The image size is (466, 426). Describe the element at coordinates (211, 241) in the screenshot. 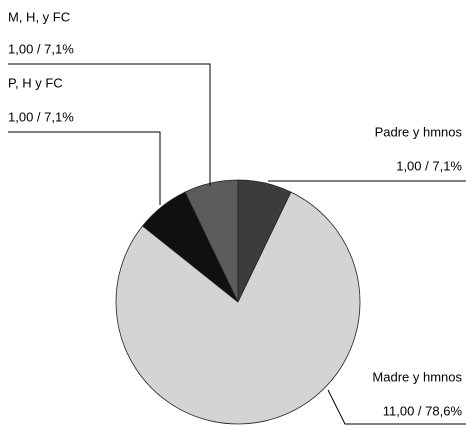

I see `pie-slice` at that location.